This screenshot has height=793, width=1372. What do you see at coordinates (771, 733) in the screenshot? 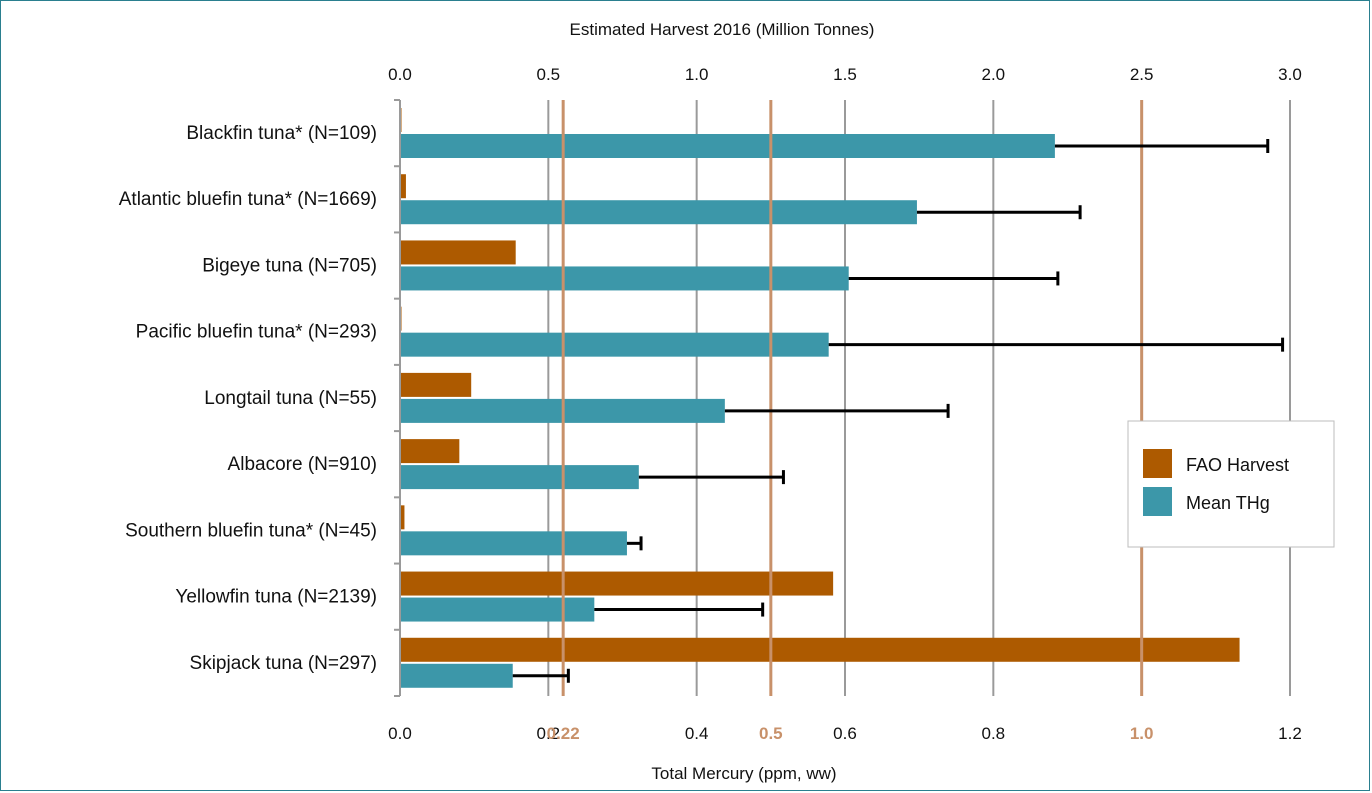
I see `reference-line-label: 0.5` at bounding box center [771, 733].